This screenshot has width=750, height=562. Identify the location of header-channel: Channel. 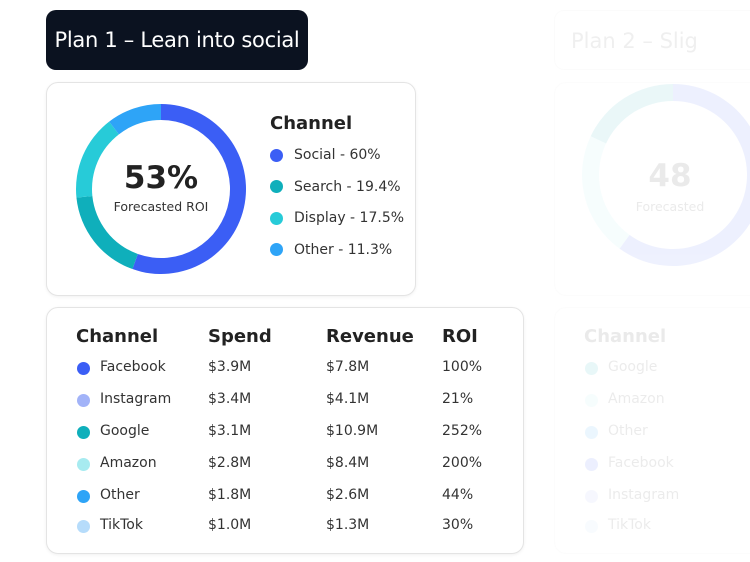
(117, 336).